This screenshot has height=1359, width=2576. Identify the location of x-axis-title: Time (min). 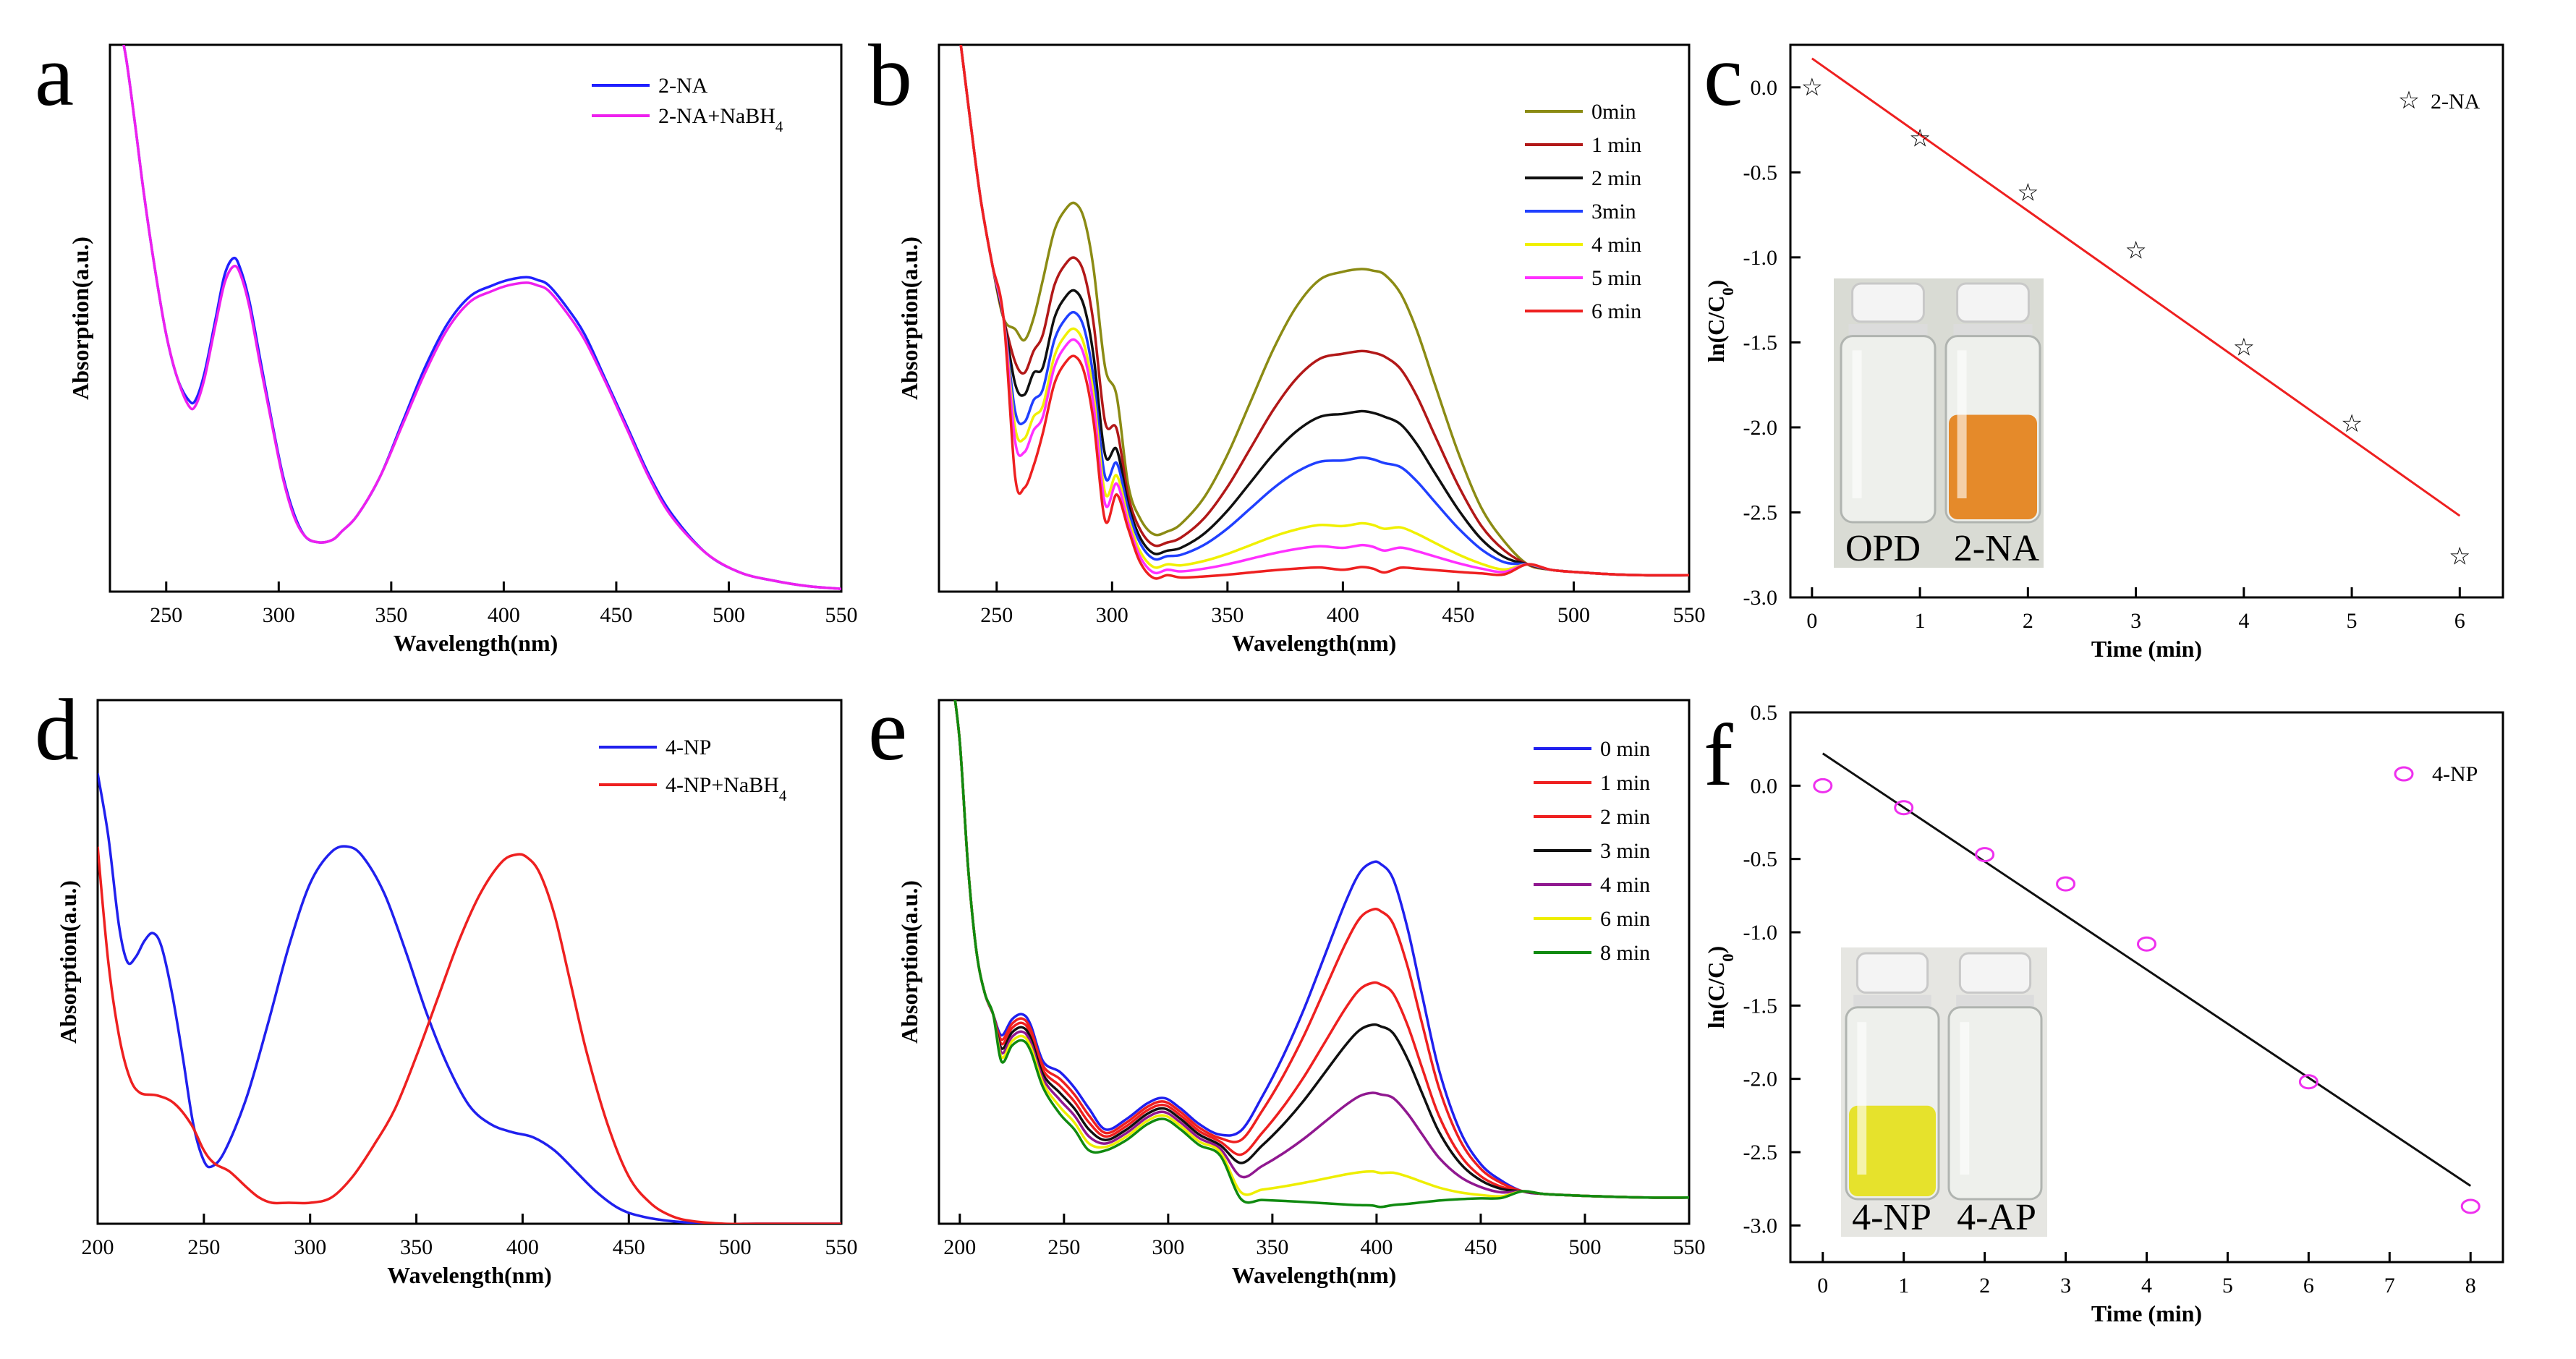
(2146, 1313).